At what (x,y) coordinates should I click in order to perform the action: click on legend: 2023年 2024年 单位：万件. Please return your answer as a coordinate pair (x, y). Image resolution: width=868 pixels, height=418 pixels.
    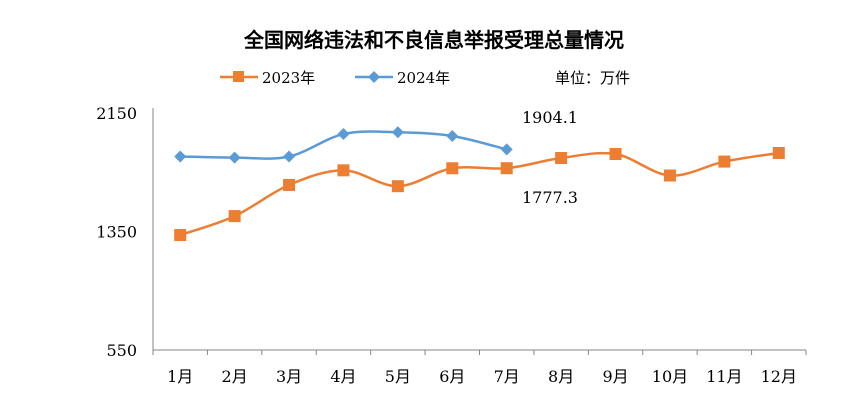
    Looking at the image, I should click on (425, 78).